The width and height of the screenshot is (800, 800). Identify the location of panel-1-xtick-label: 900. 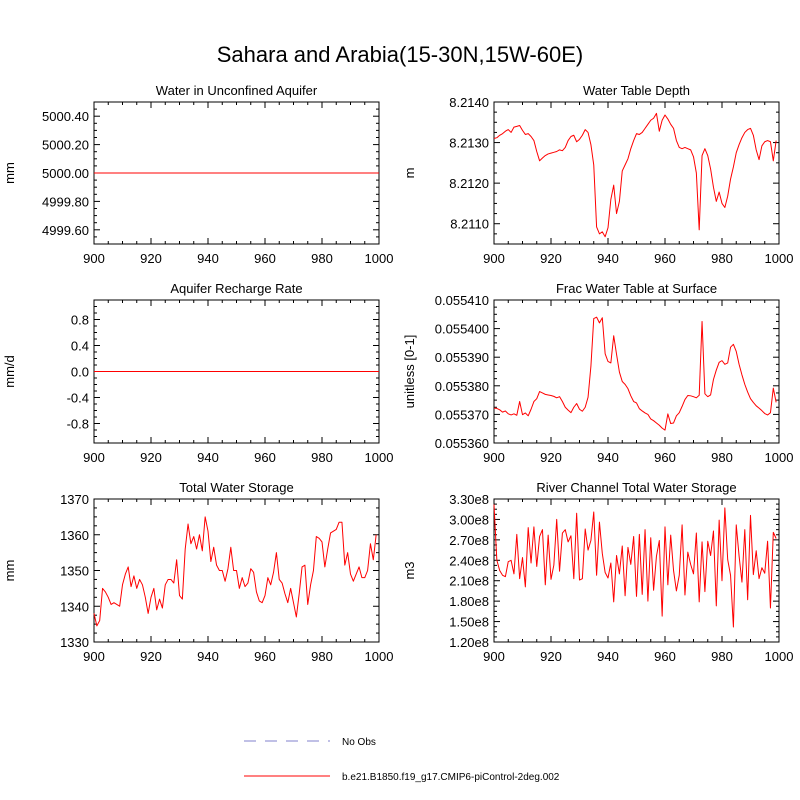
(94, 258).